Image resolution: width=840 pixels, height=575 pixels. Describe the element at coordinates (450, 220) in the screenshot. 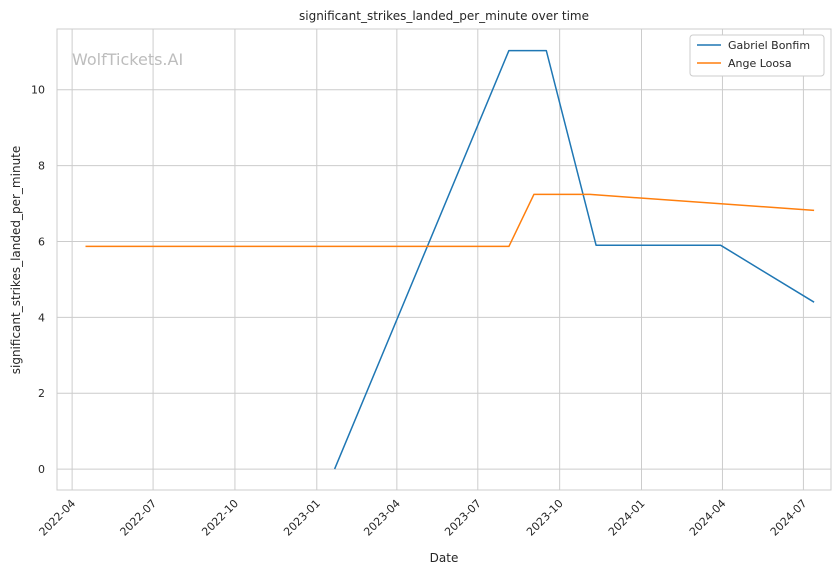

I see `series-line-ange-loosa` at that location.